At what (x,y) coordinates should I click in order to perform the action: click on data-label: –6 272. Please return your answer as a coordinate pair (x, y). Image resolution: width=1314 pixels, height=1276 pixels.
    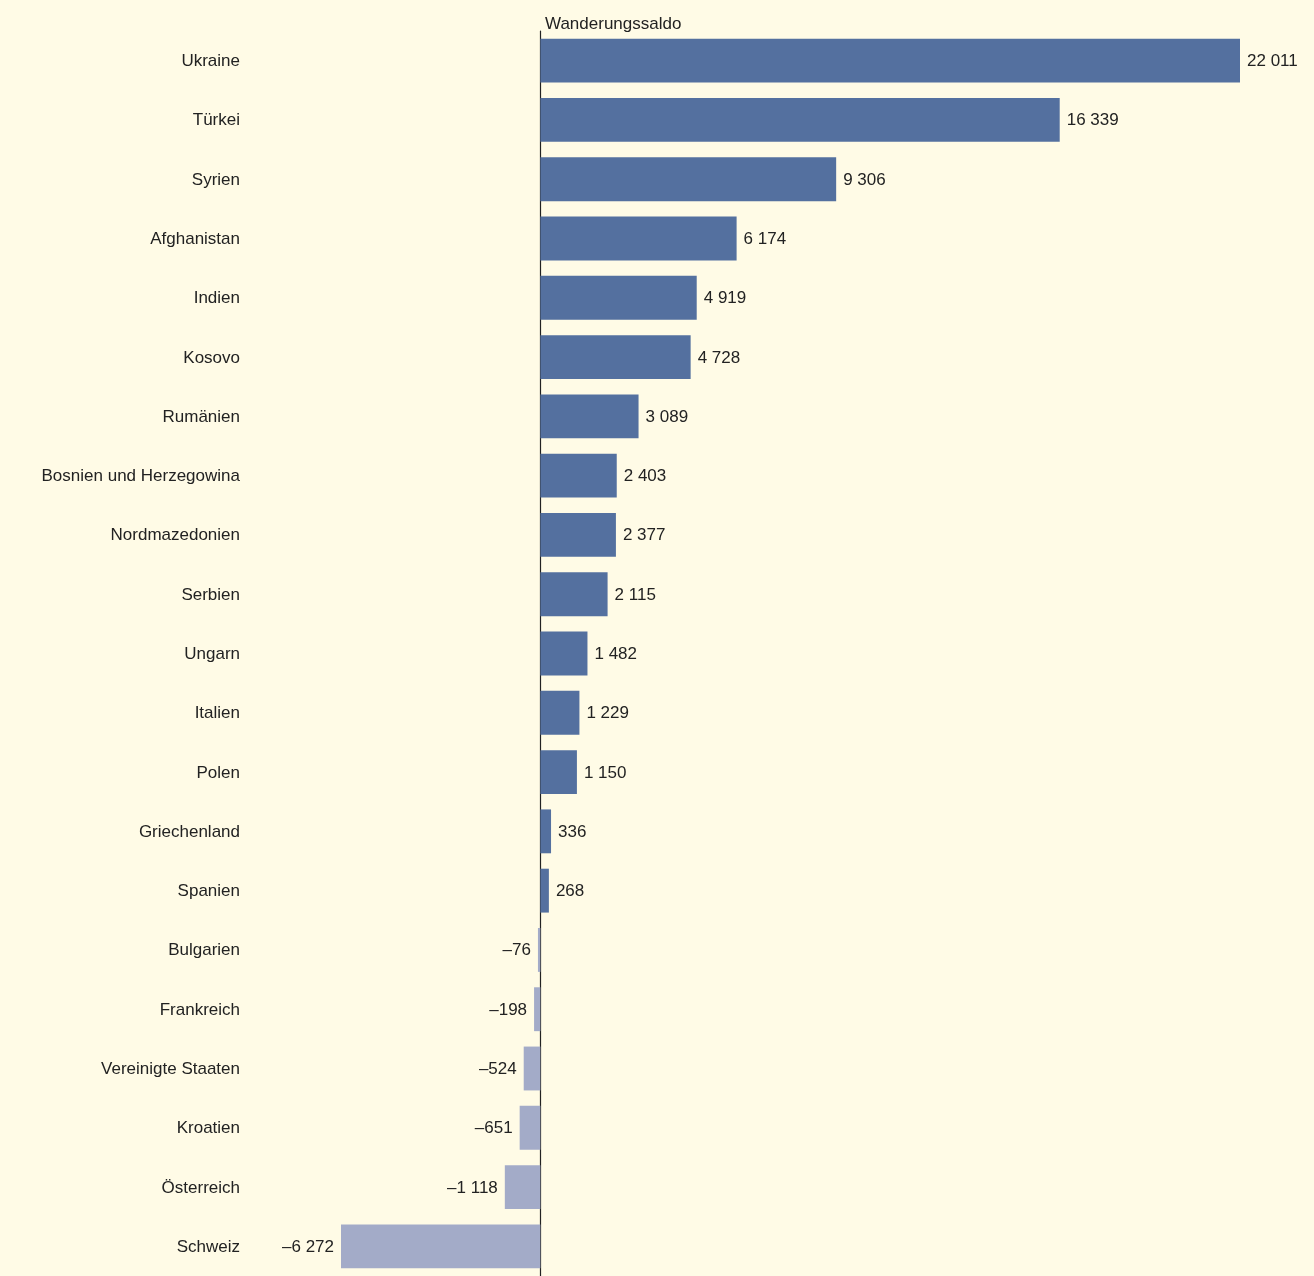
    Looking at the image, I should click on (308, 1246).